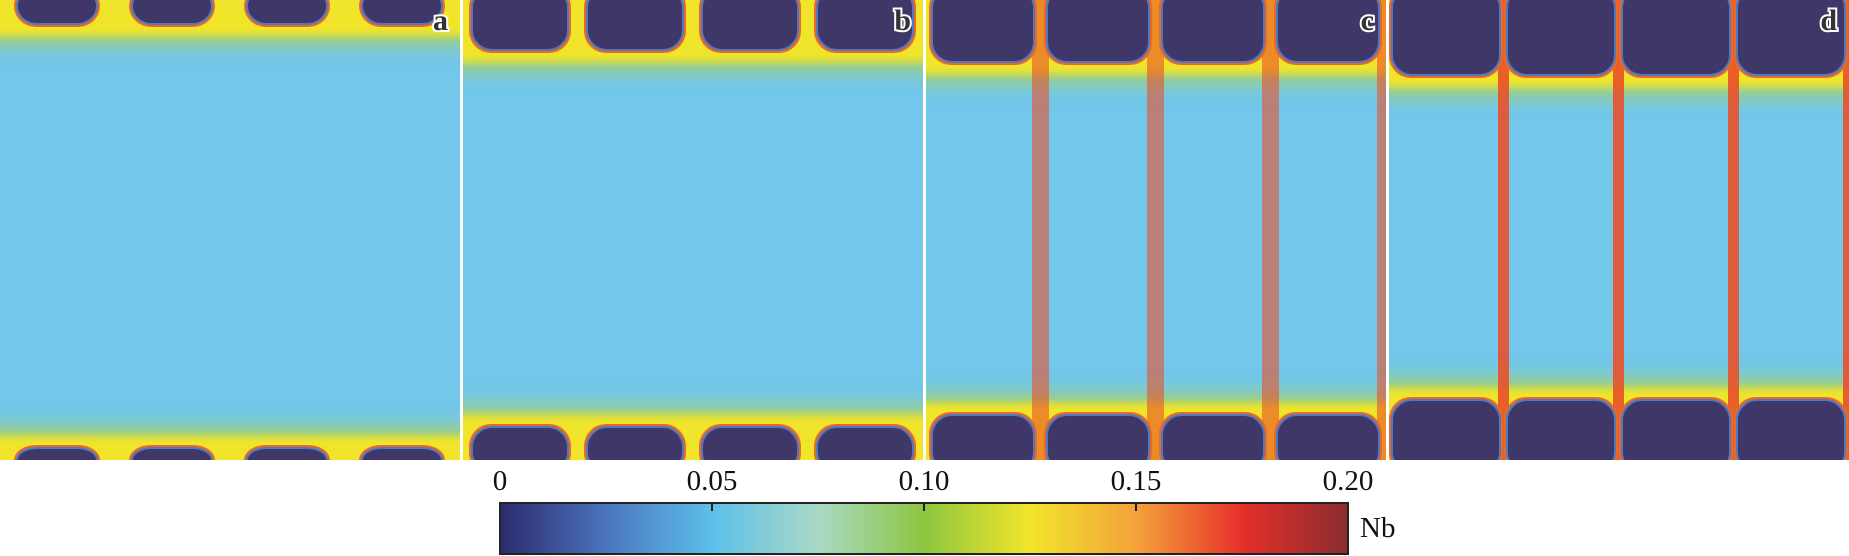  I want to click on tick-label: 0.05, so click(712, 481).